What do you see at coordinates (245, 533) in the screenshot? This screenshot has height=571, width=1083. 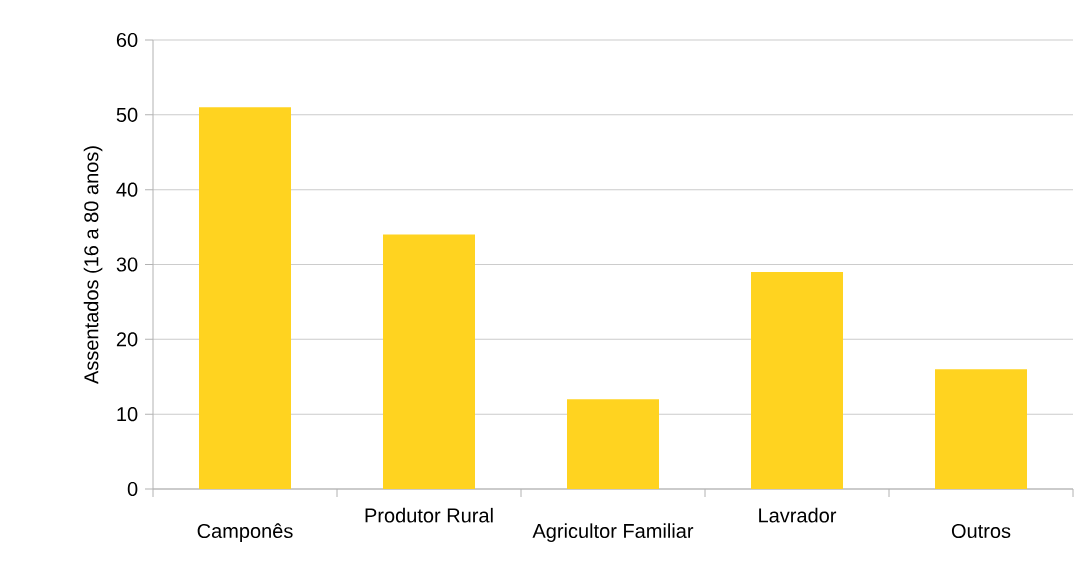 I see `x-tick-label: Camponês` at bounding box center [245, 533].